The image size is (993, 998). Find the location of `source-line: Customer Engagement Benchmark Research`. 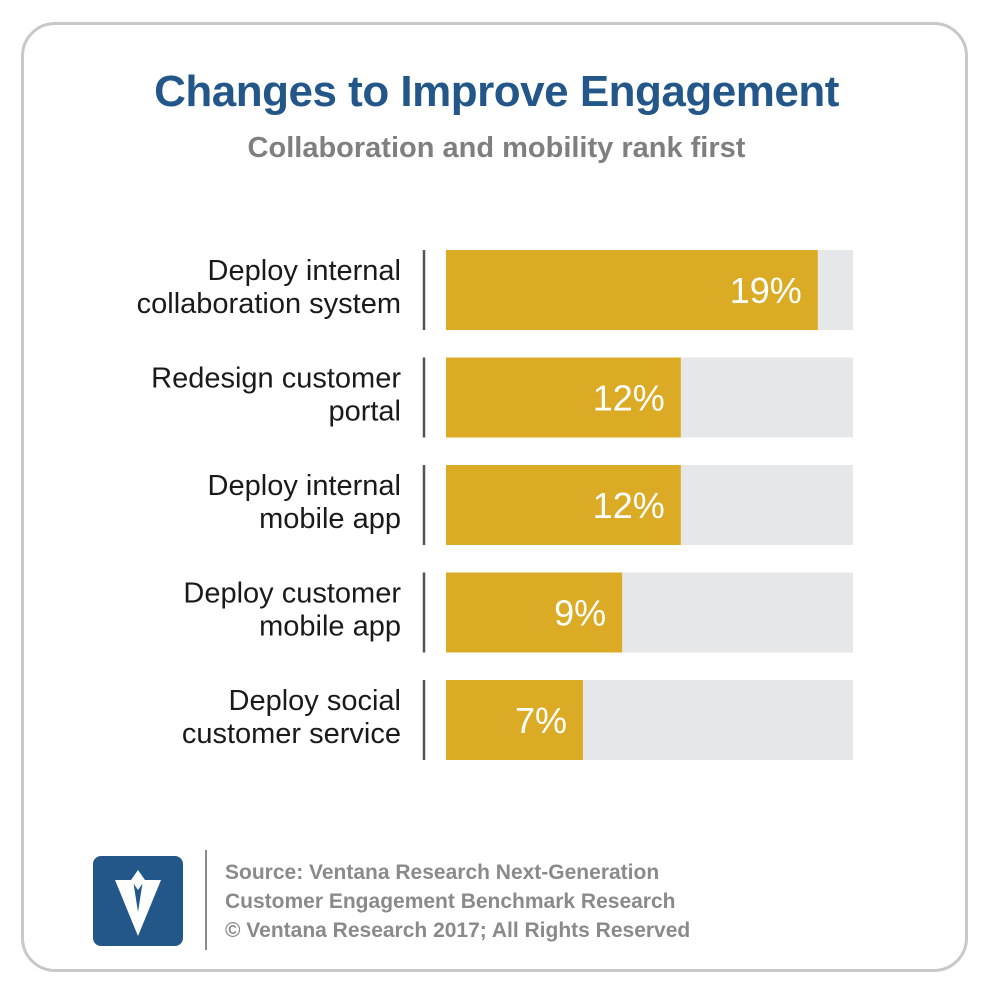

source-line: Customer Engagement Benchmark Research is located at coordinates (450, 901).